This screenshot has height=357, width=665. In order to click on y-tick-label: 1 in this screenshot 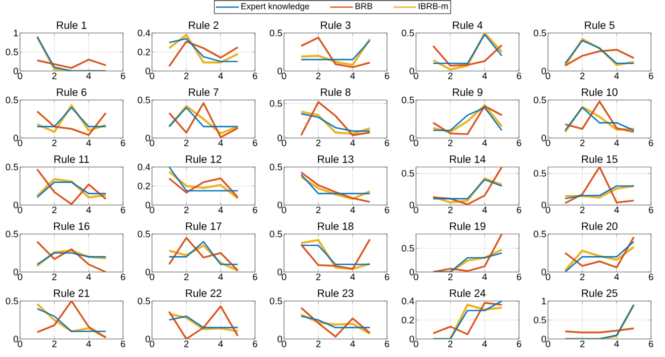, I will do `click(16, 33)`.